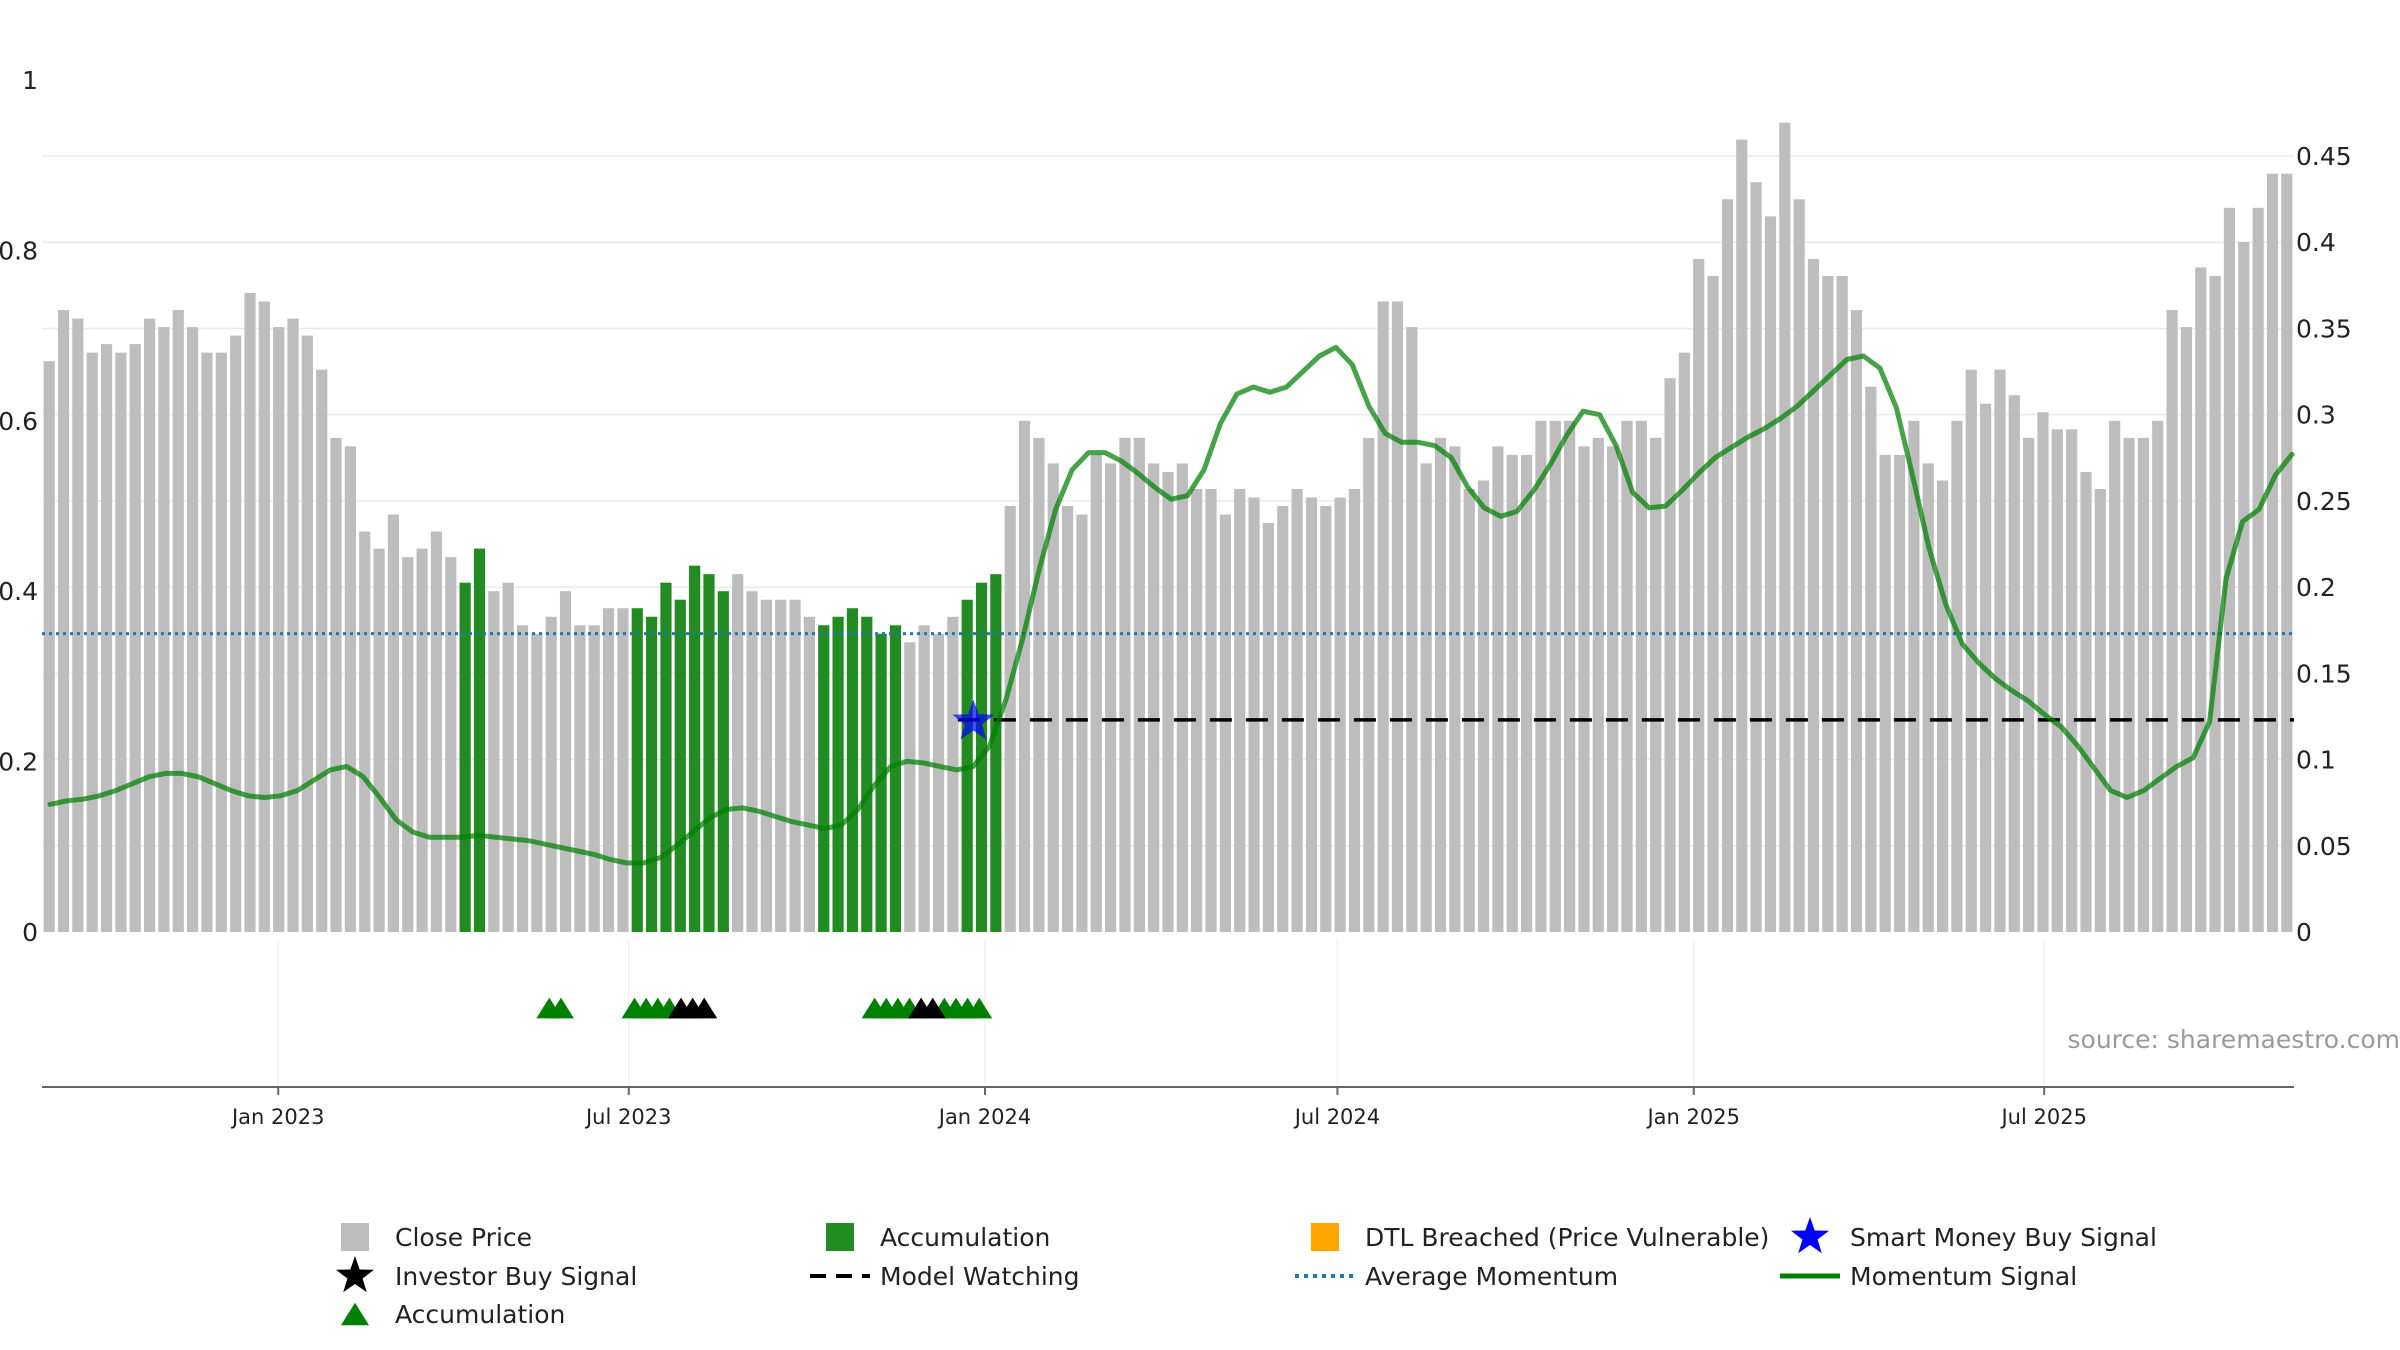 The image size is (2400, 1350). Describe the element at coordinates (704, 1008) in the screenshot. I see `investor-buy-marker` at that location.